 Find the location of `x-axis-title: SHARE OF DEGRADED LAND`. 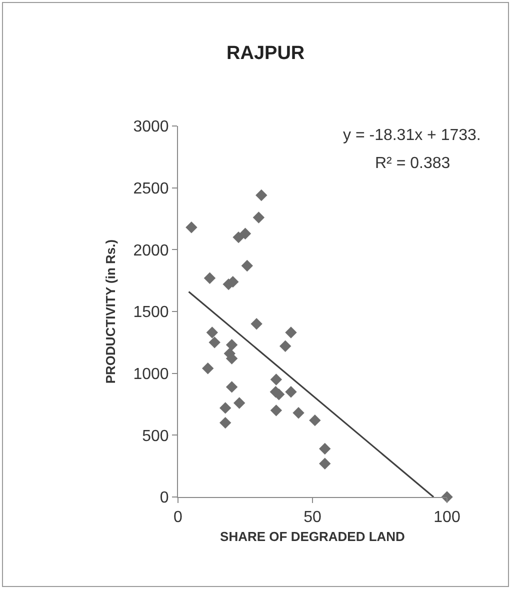

x-axis-title: SHARE OF DEGRADED LAND is located at coordinates (312, 536).